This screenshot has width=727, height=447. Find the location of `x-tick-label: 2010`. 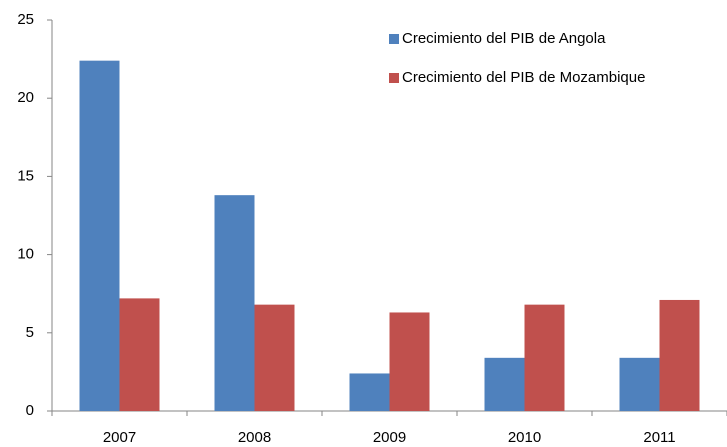

x-tick-label: 2010 is located at coordinates (524, 437).